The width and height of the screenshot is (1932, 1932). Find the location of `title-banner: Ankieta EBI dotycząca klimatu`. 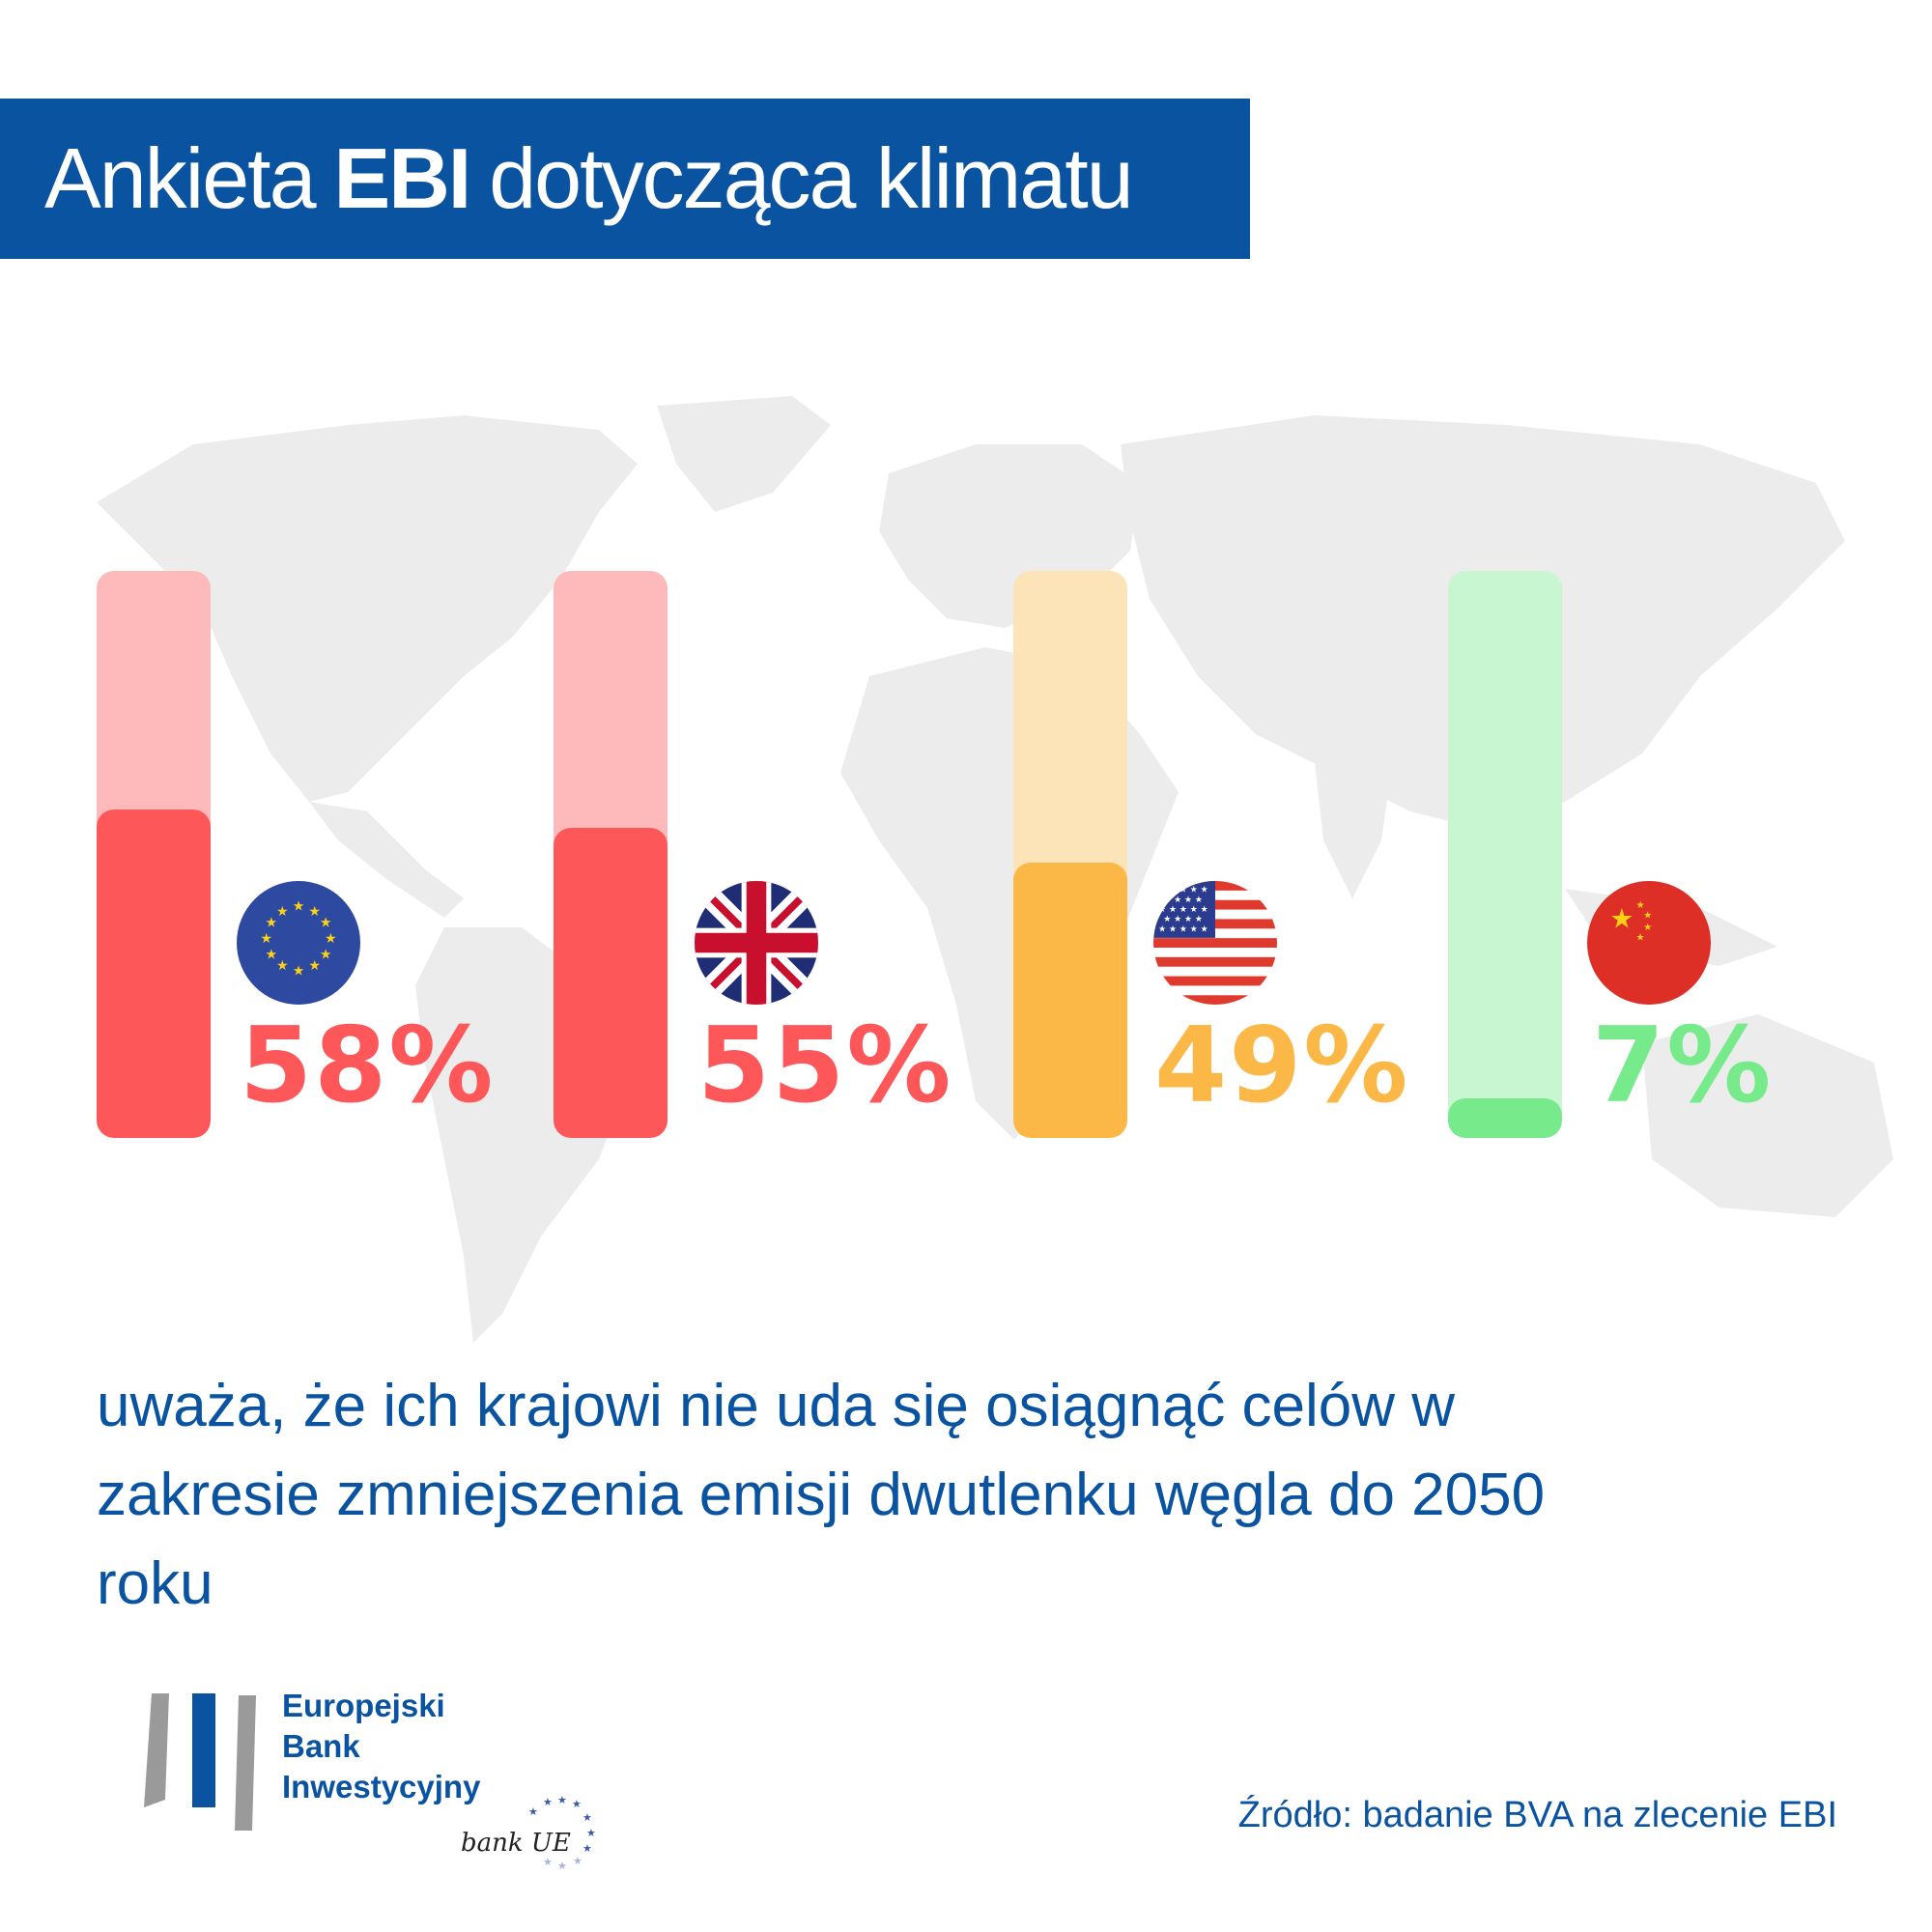

title-banner: Ankieta EBI dotycząca klimatu is located at coordinates (625, 179).